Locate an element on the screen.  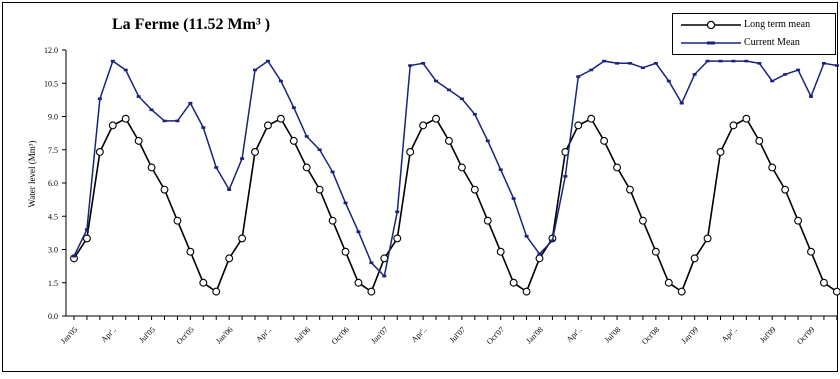
legend-entry-long-term-mean: Long term mean is located at coordinates (753, 25).